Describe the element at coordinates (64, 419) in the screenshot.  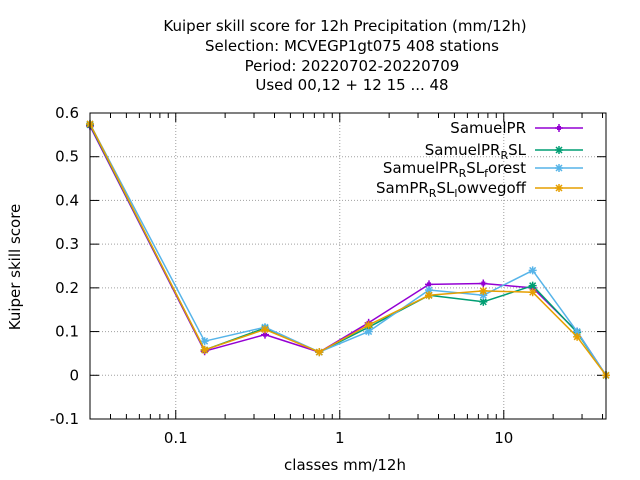
I see `y-tick-label: -0.1` at that location.